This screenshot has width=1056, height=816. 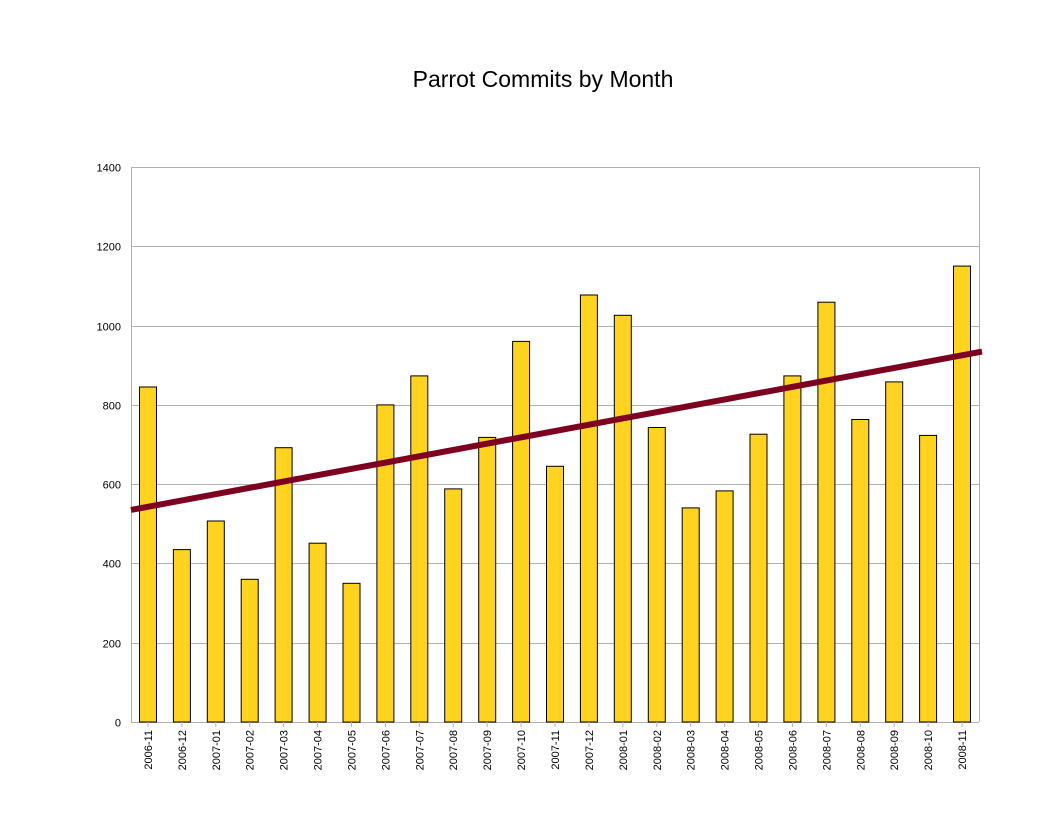 I want to click on x-tick-label: 2007-06, so click(x=386, y=750).